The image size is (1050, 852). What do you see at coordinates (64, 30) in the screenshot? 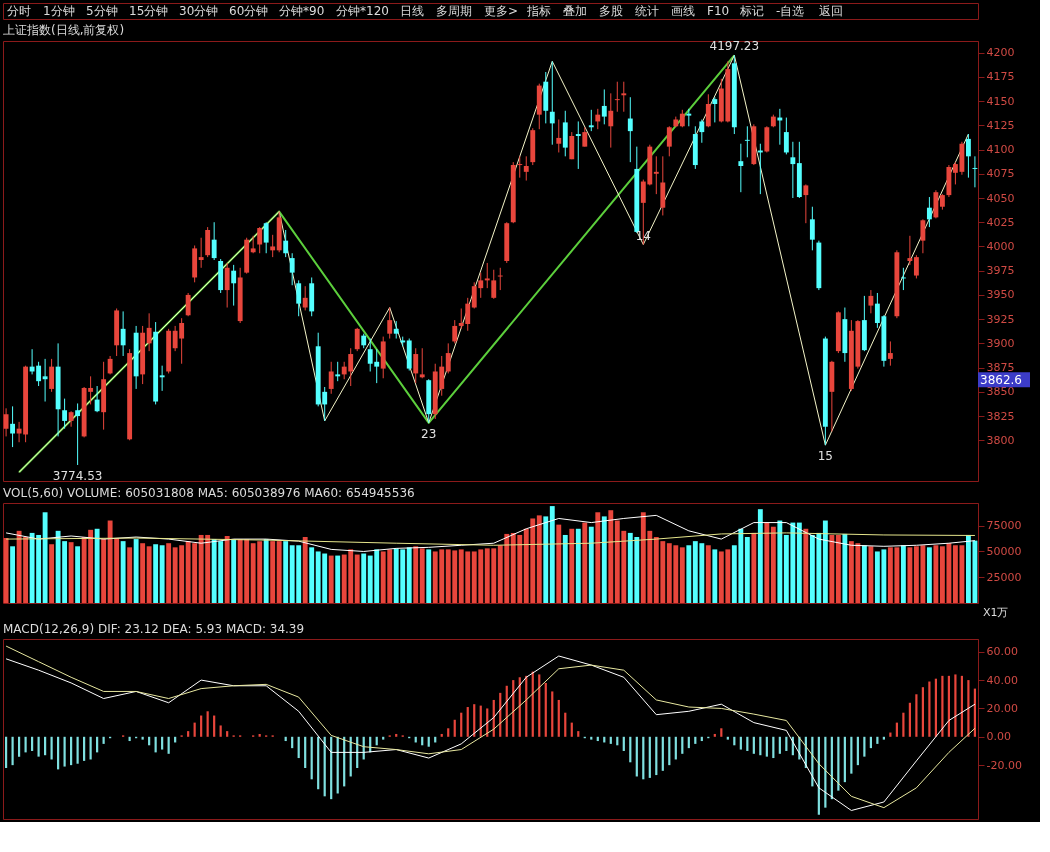
I see `chart-title: 上证指数(日线,前复权)` at bounding box center [64, 30].